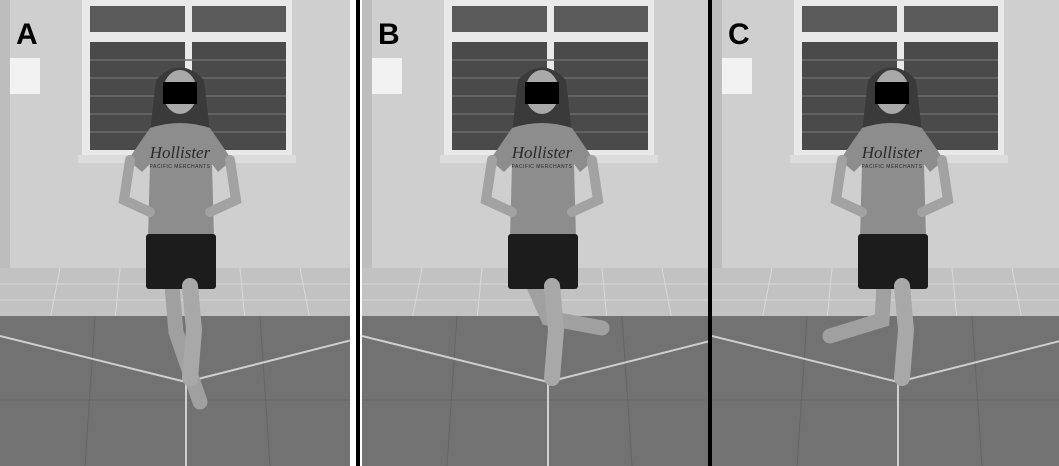 The width and height of the screenshot is (1059, 466). Describe the element at coordinates (857, 311) in the screenshot. I see `raised-leg` at that location.